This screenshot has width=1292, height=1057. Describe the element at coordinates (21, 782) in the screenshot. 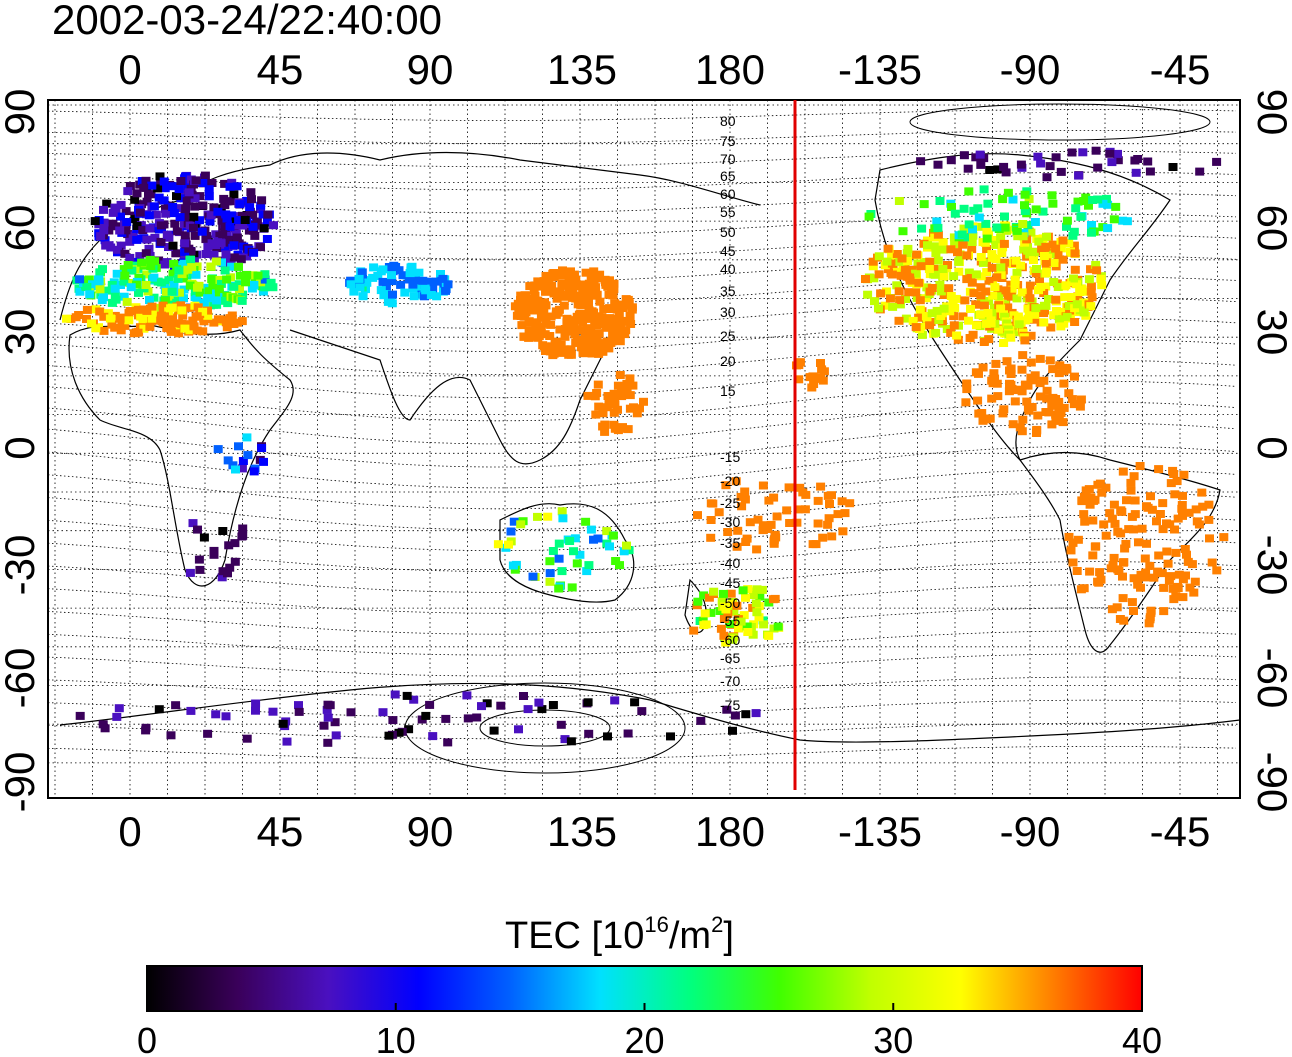

I see `lat-label-left: -90` at that location.